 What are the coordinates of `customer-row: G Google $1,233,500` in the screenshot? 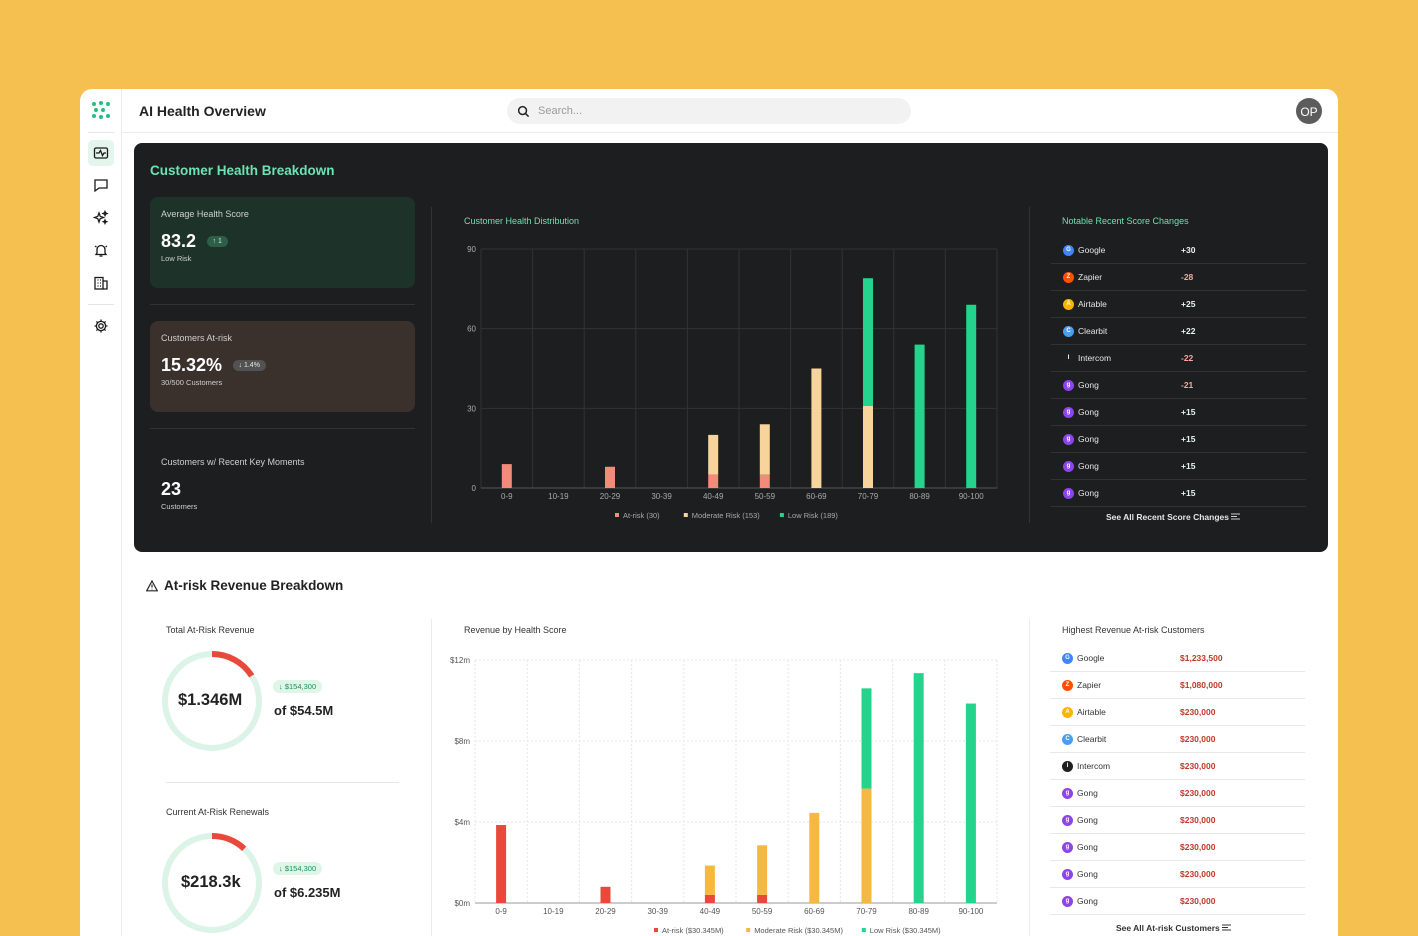 It's located at (1177, 658).